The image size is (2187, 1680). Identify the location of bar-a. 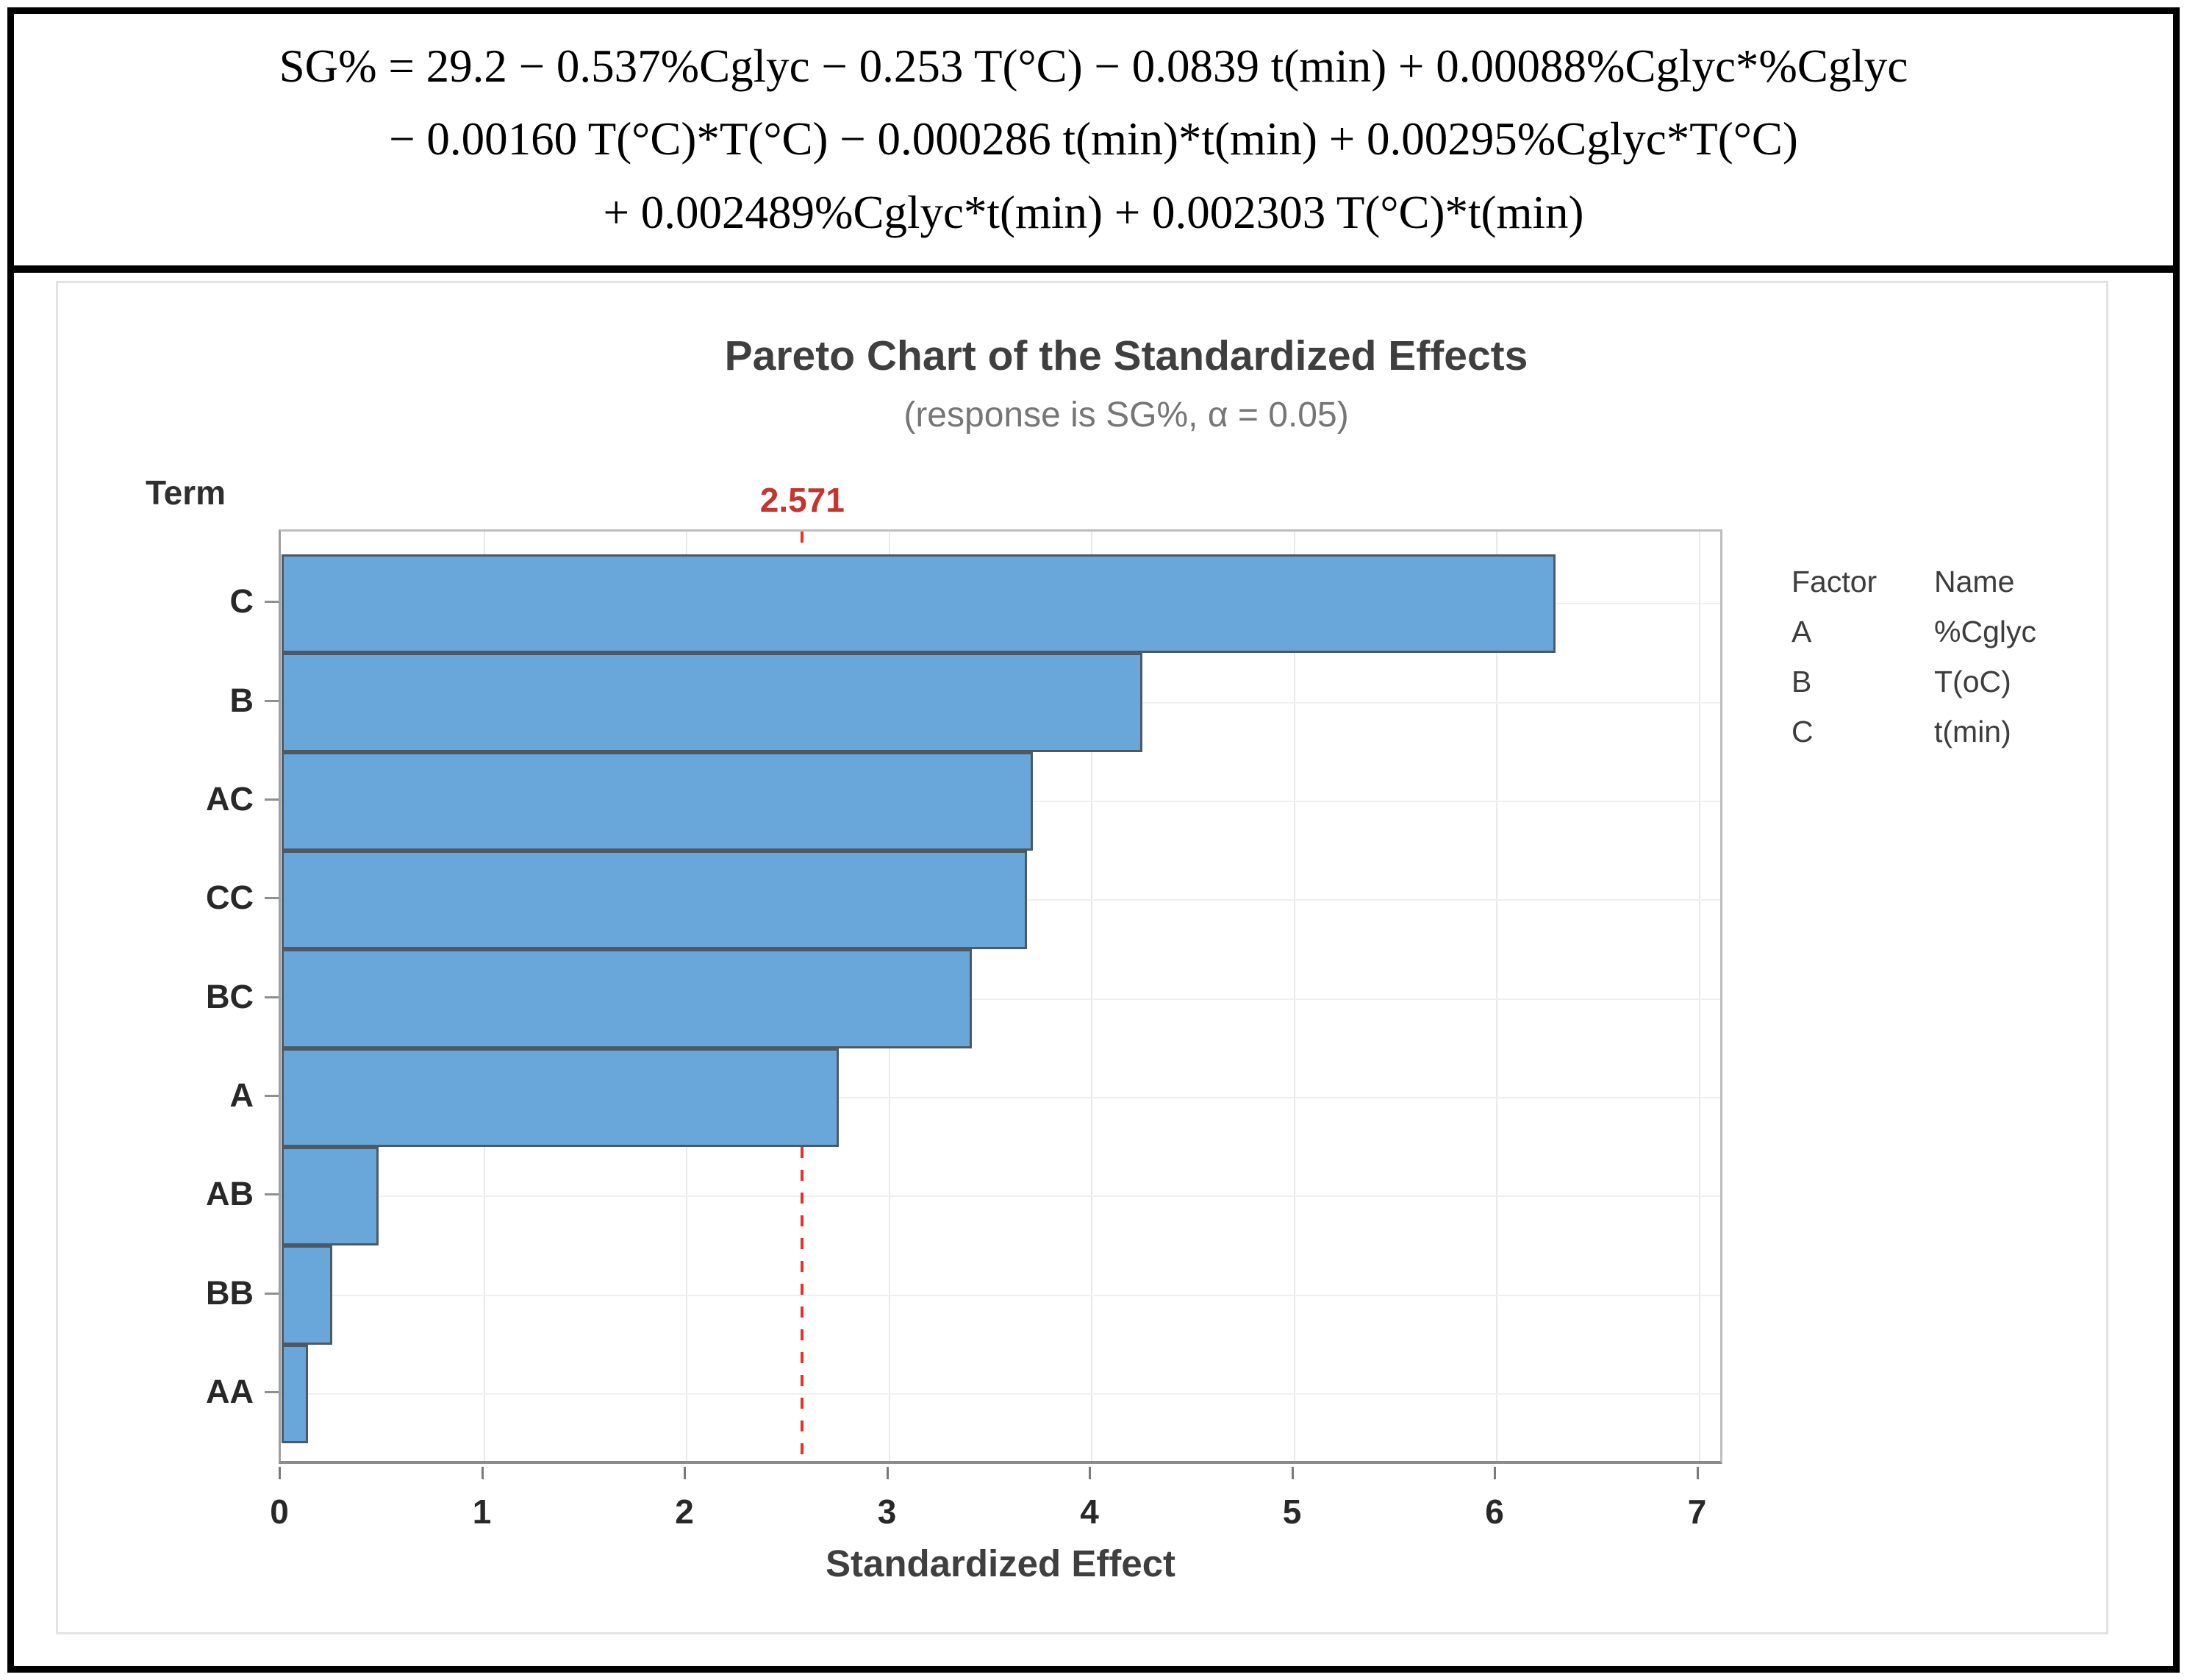
(560, 1097).